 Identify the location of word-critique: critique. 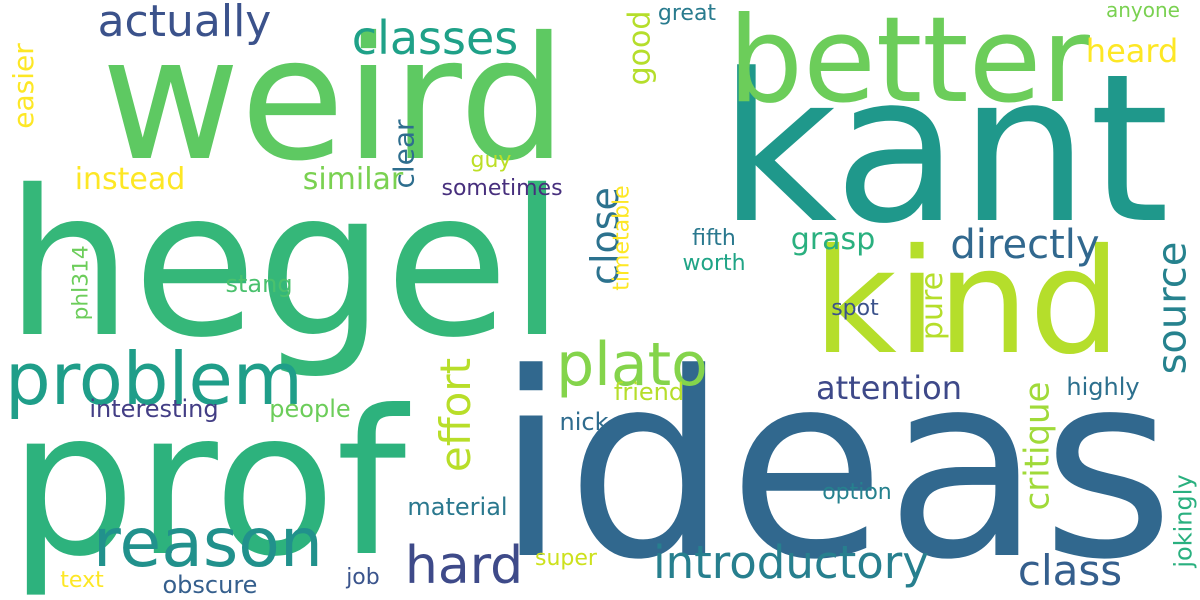
(1036, 446).